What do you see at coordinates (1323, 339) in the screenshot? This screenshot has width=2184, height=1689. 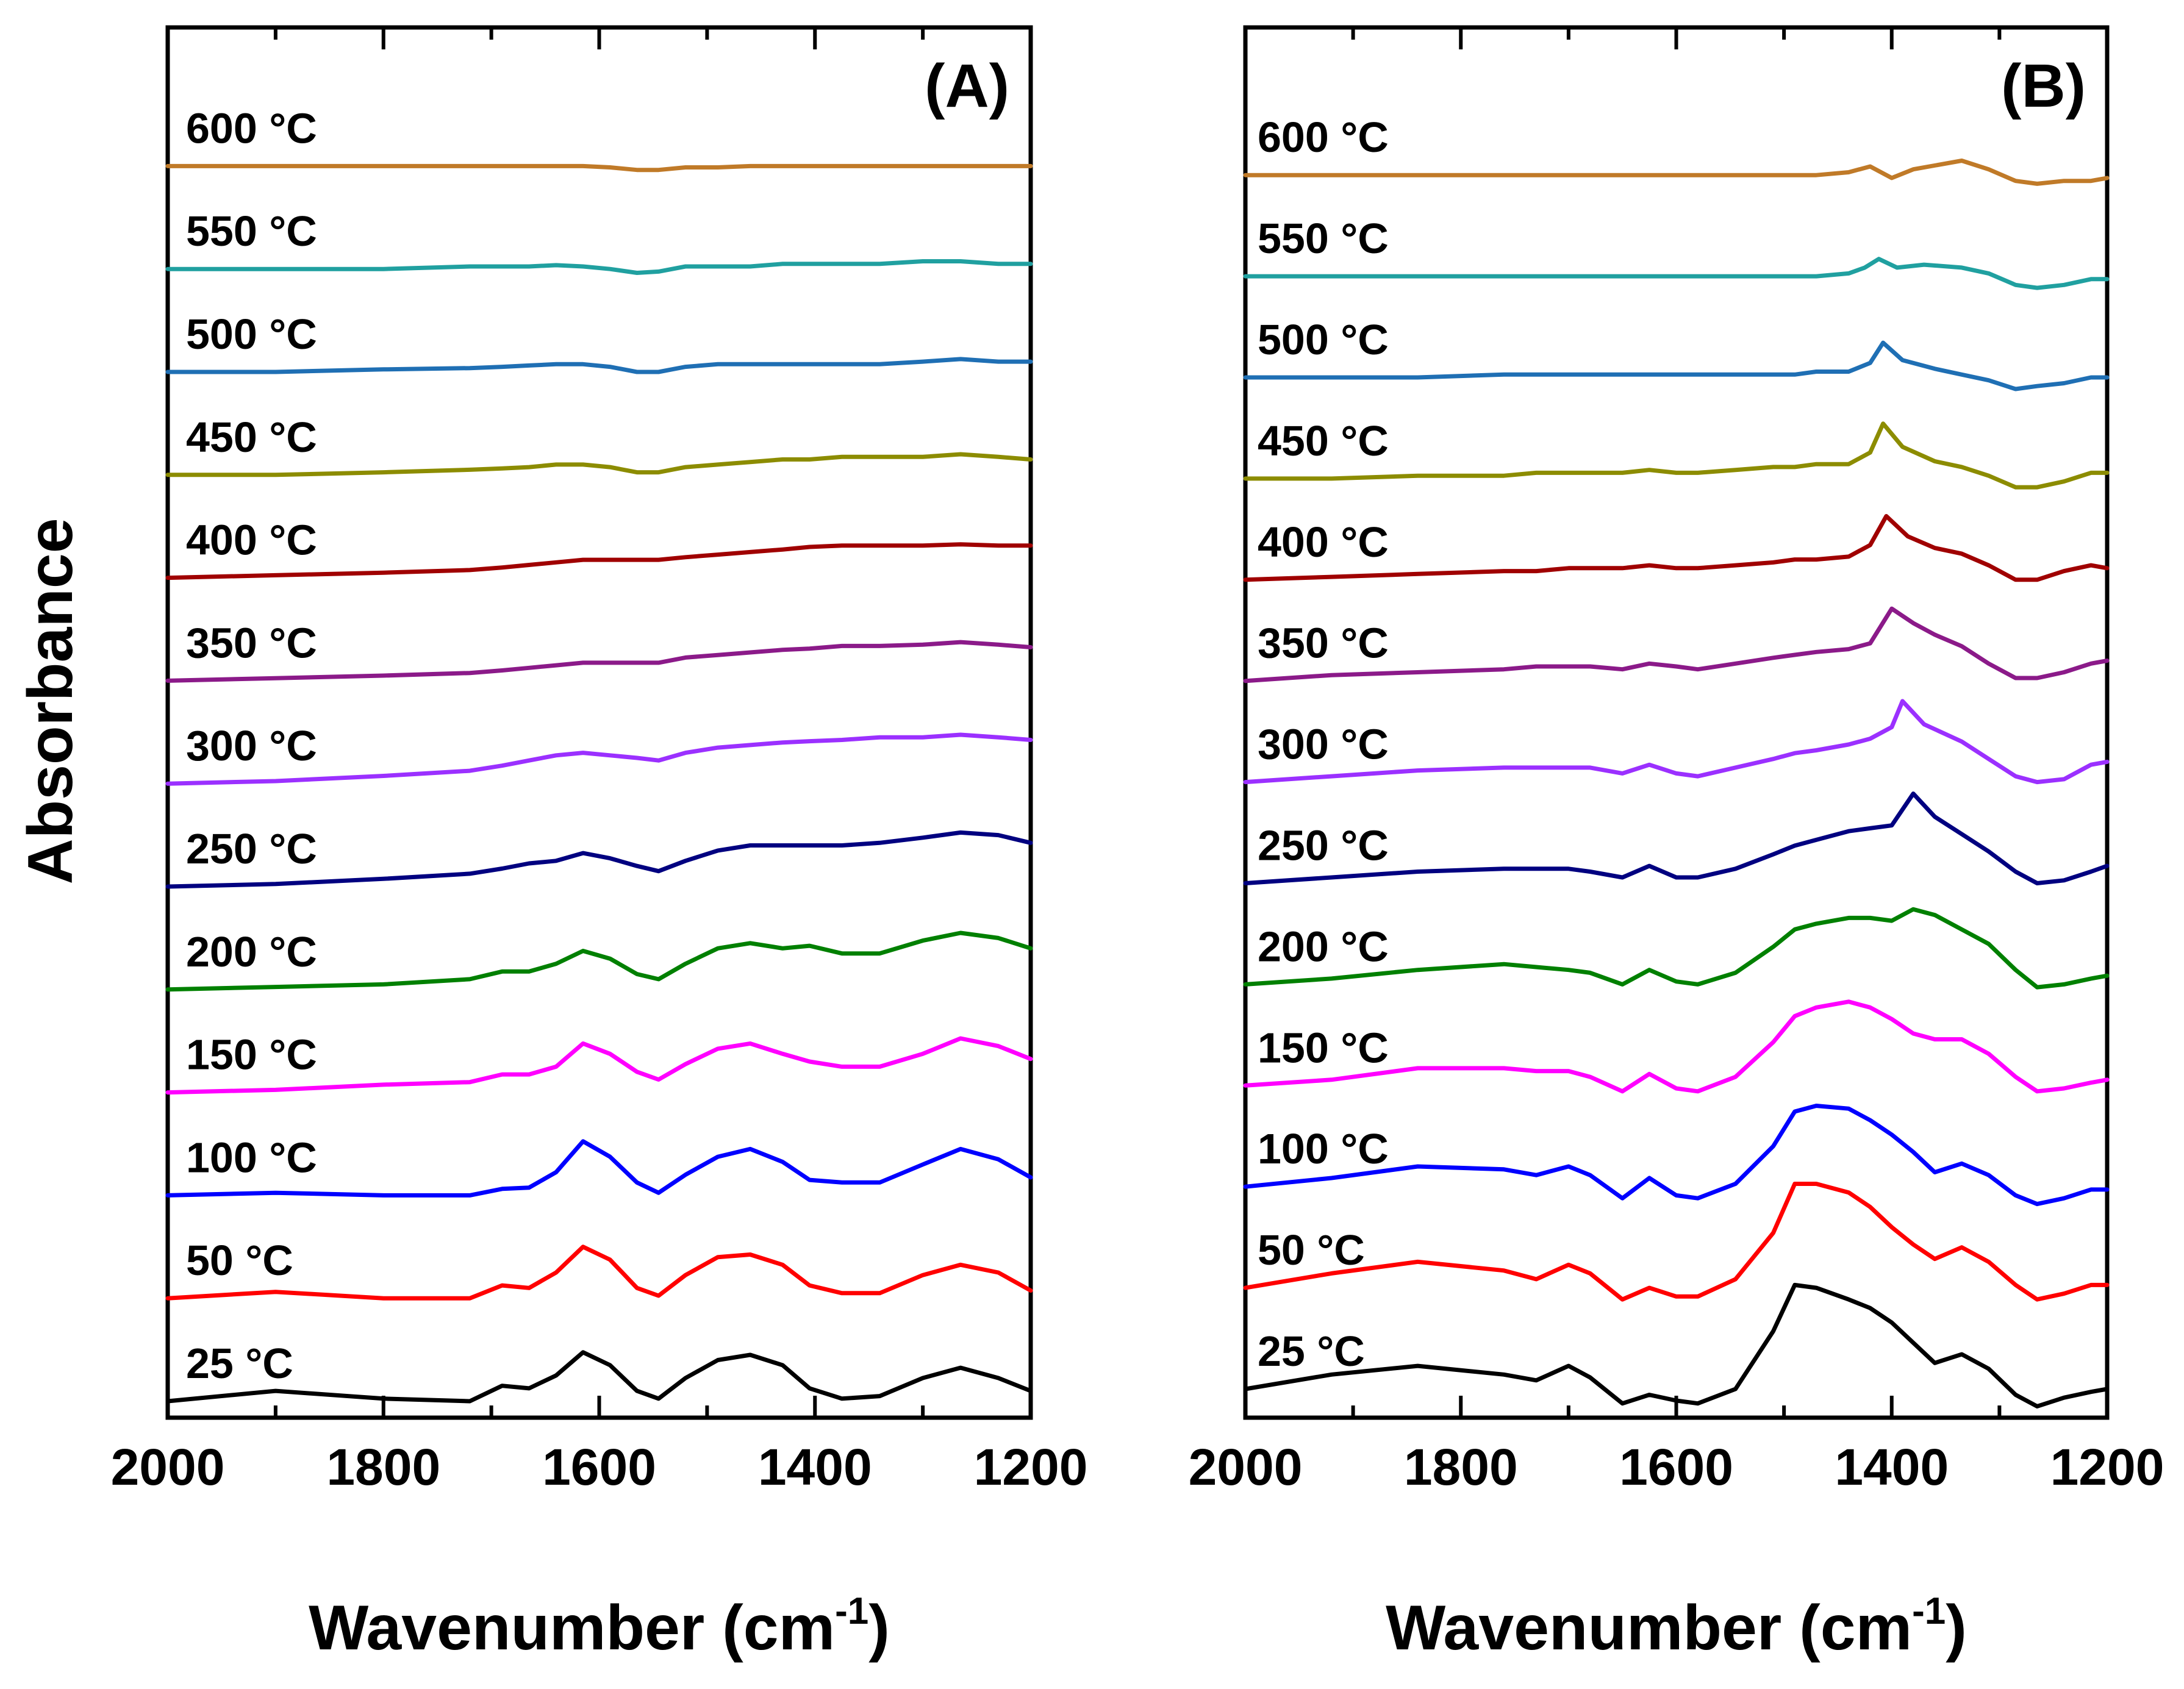 I see `panel-b-temp-label-500c: 500 °C` at bounding box center [1323, 339].